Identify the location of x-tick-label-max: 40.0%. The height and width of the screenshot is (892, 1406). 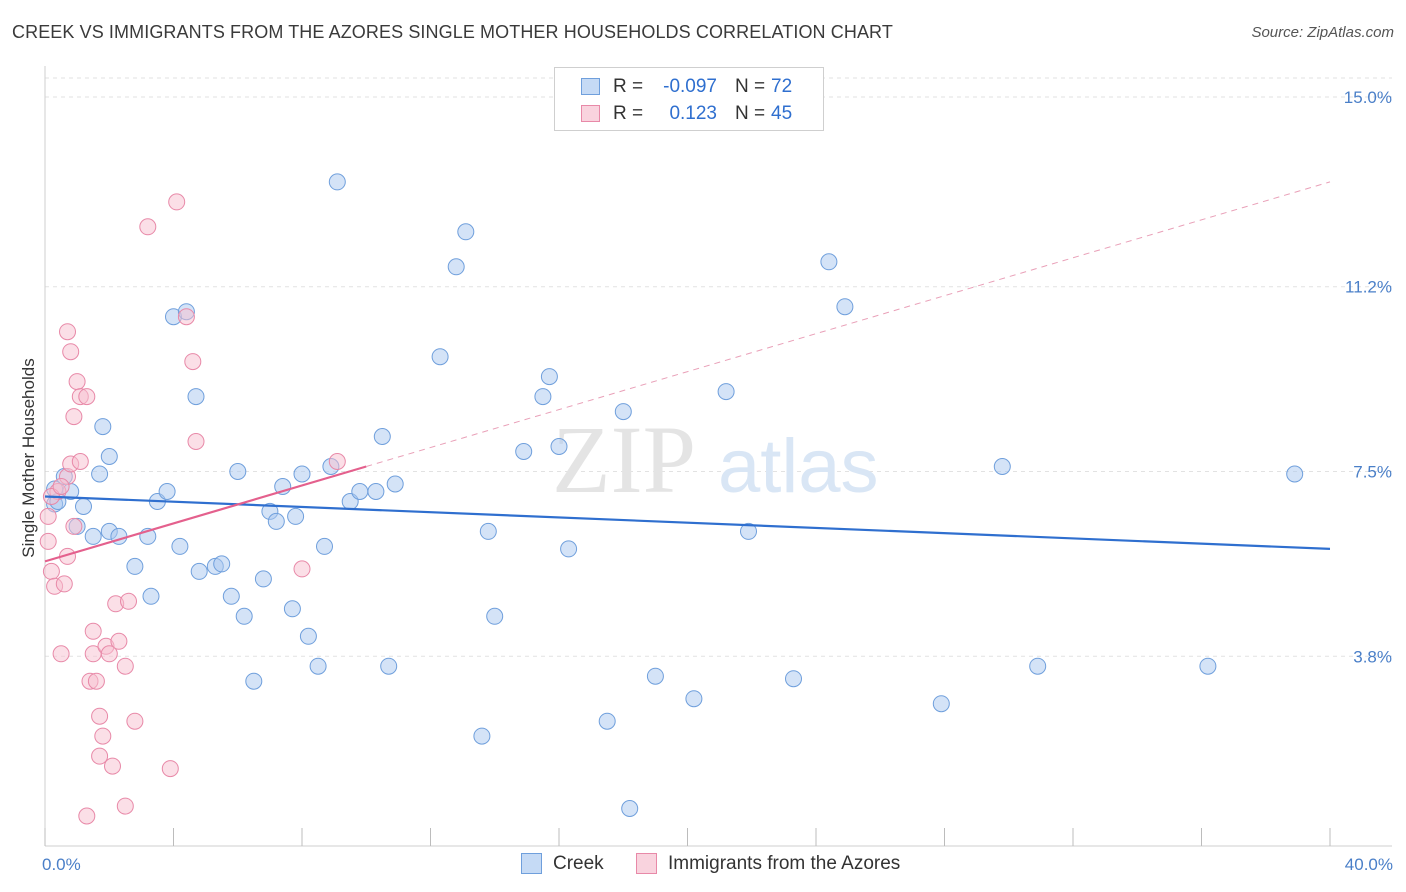
(1369, 864).